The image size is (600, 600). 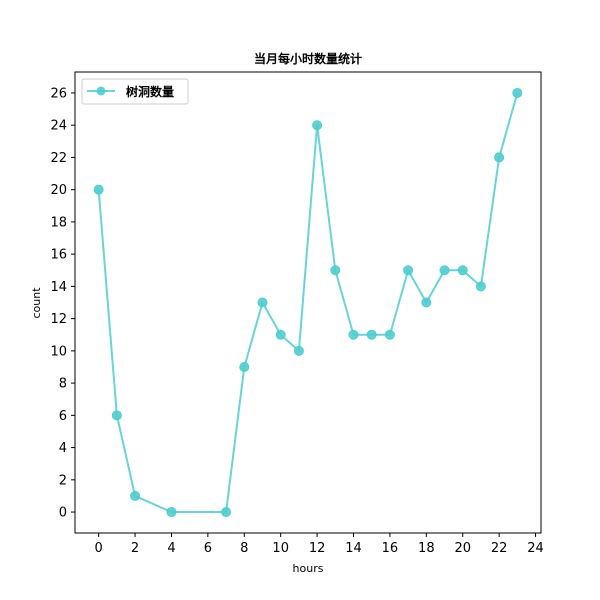 I want to click on chart-title: 当月每小时数量统计, so click(x=308, y=58).